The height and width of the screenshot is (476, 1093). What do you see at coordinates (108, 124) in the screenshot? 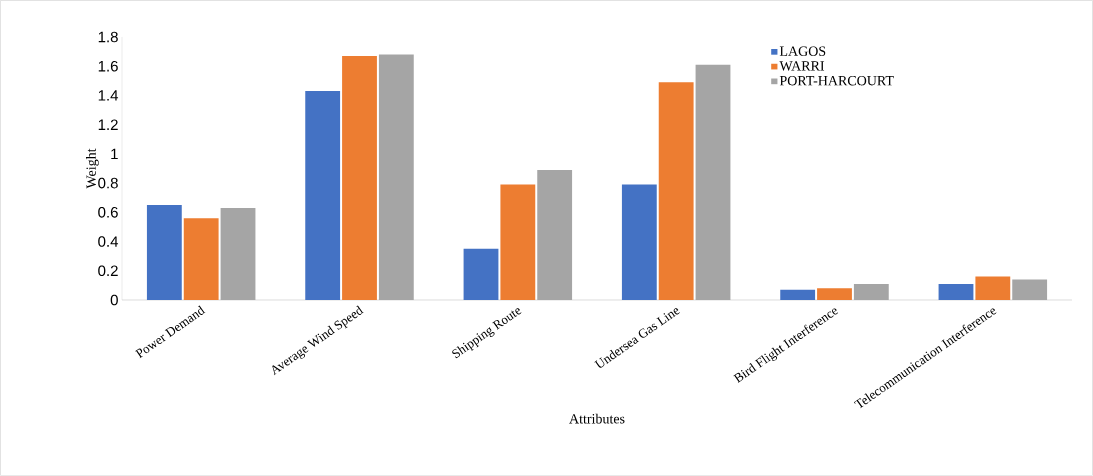
I see `y-tick-label: 1.2` at bounding box center [108, 124].